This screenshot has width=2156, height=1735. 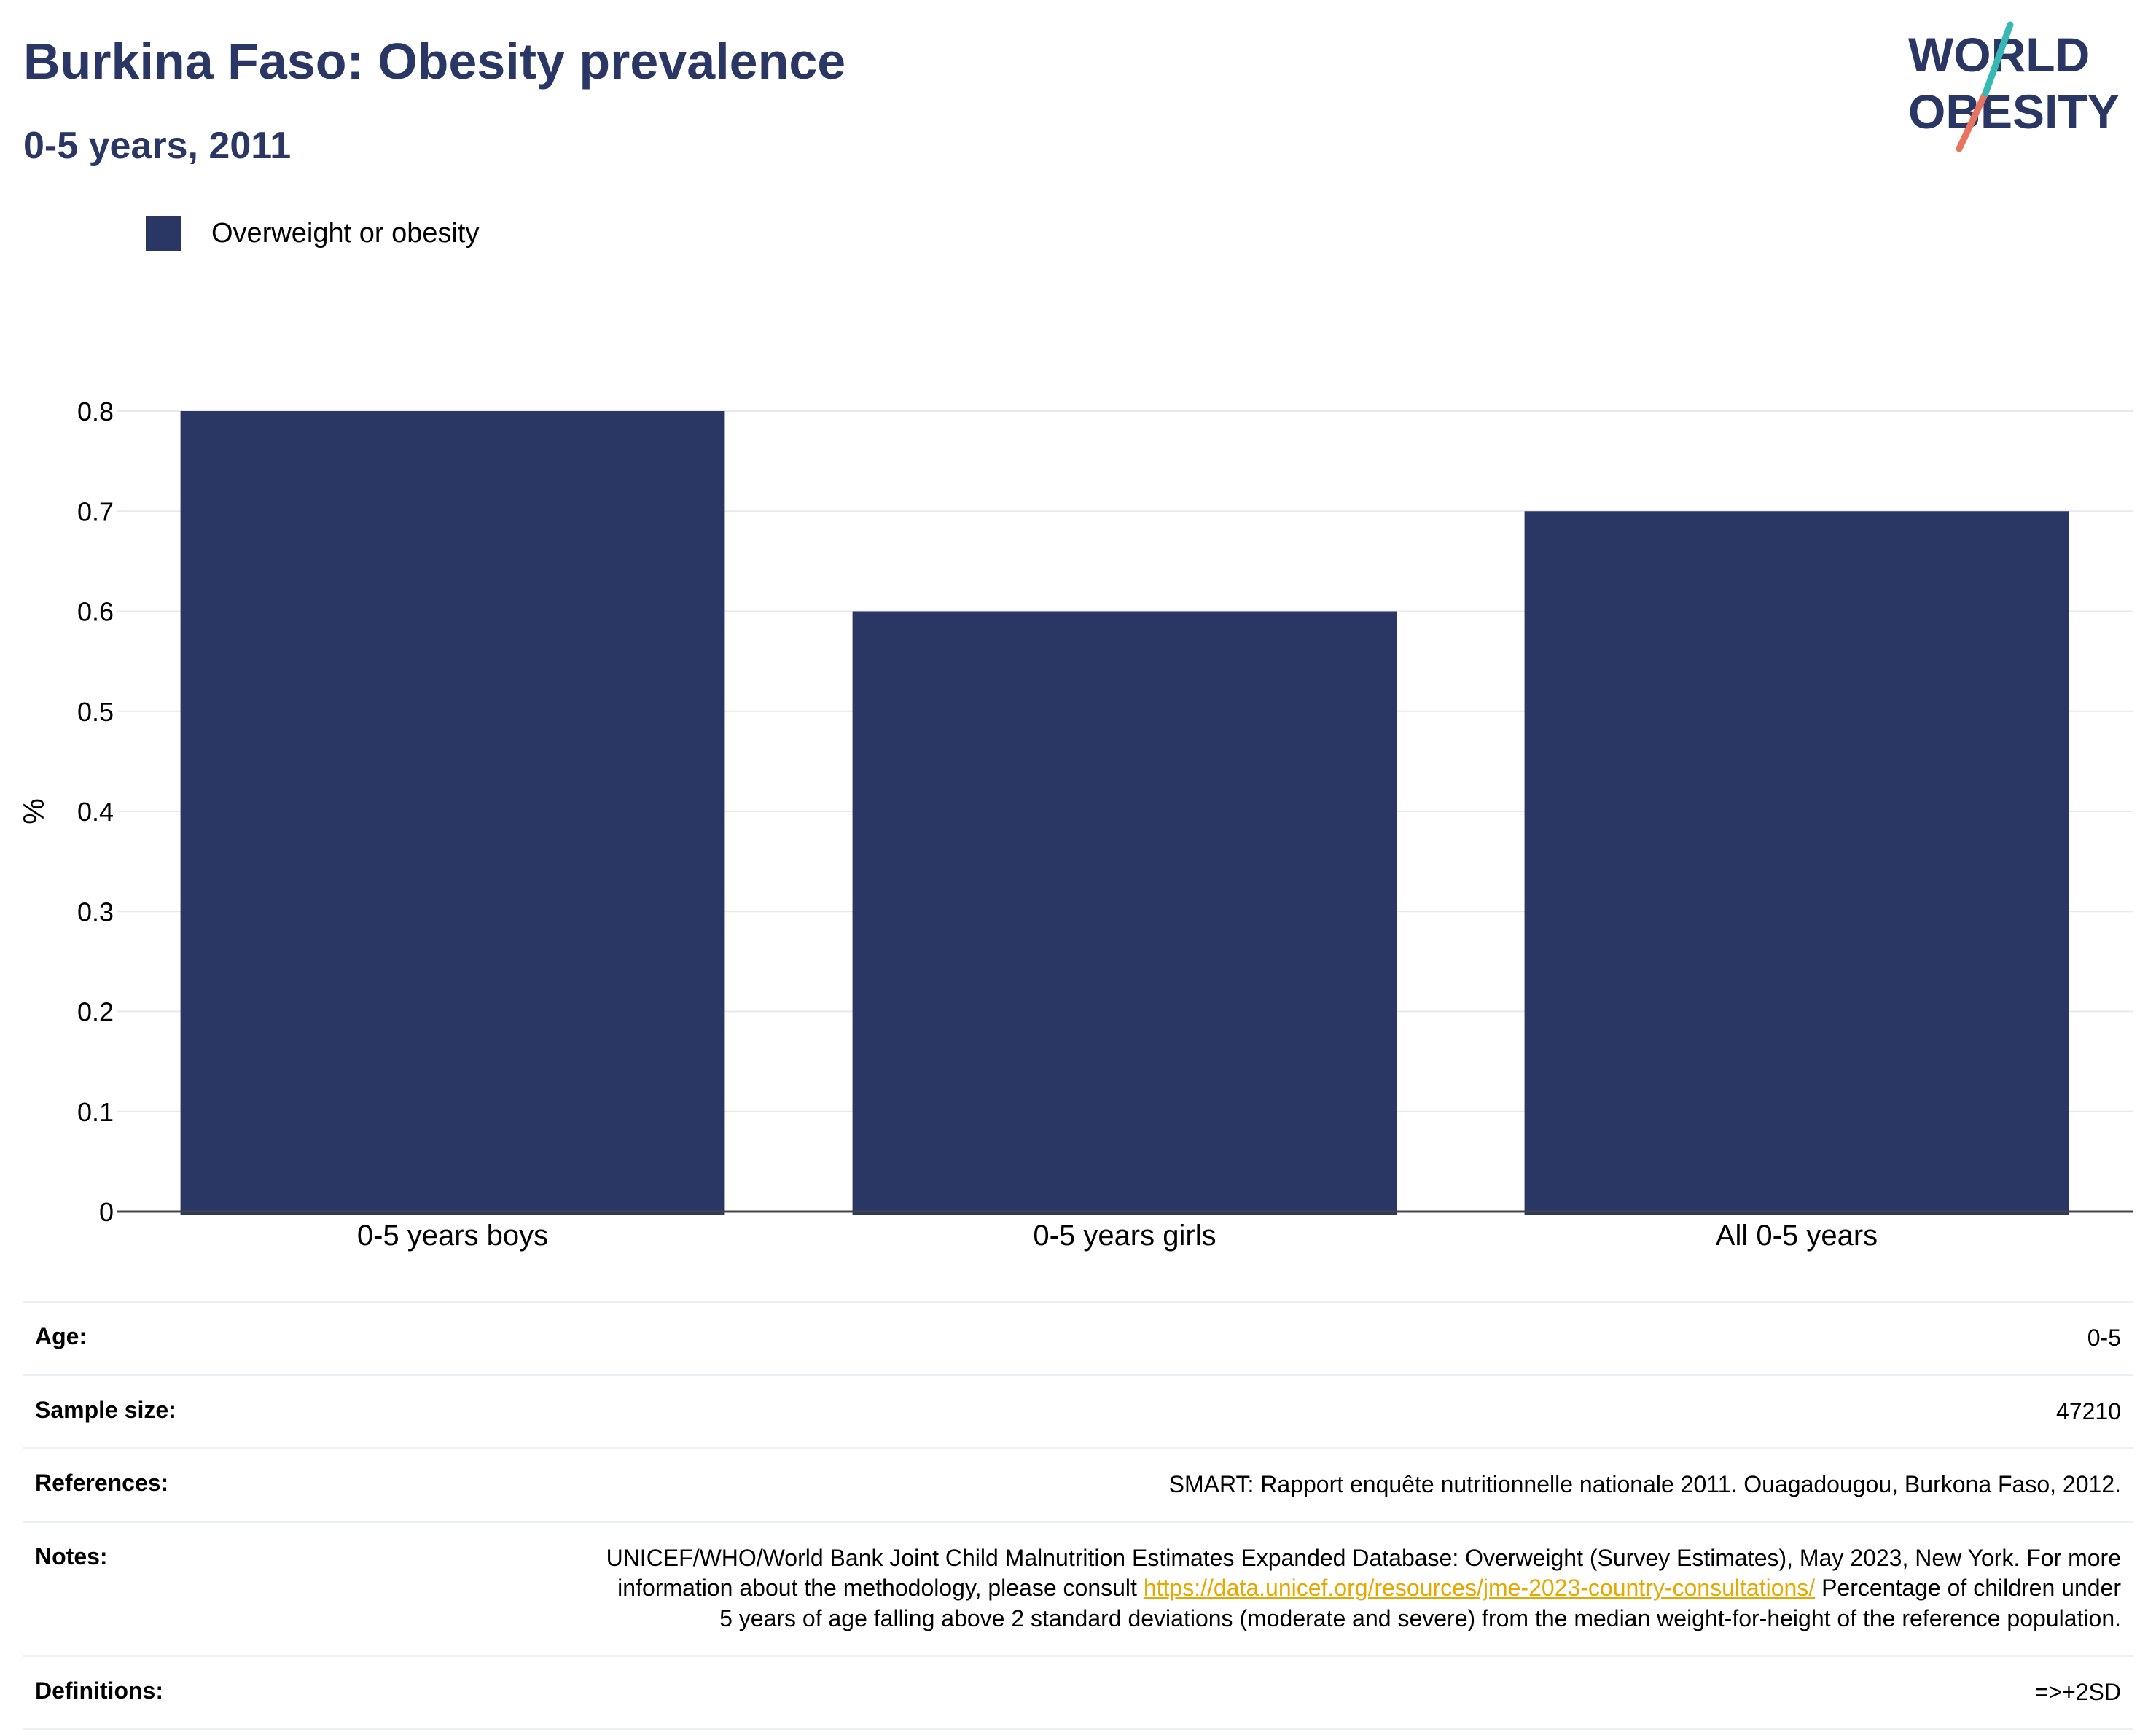 What do you see at coordinates (105, 1409) in the screenshot?
I see `meta-key: Sample size:` at bounding box center [105, 1409].